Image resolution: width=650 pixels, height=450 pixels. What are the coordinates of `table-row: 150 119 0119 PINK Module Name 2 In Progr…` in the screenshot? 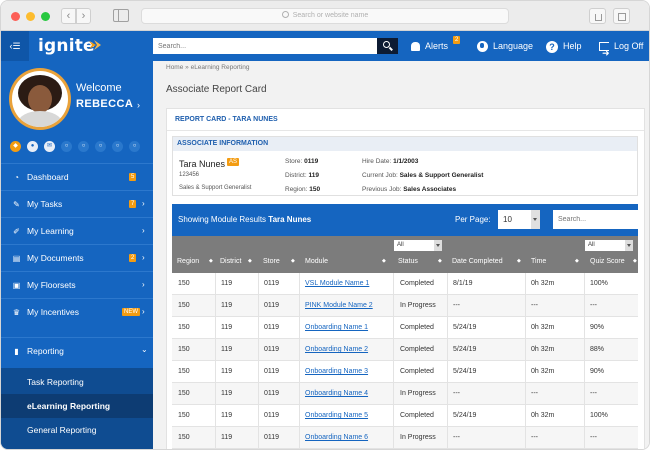 It's located at (405, 306).